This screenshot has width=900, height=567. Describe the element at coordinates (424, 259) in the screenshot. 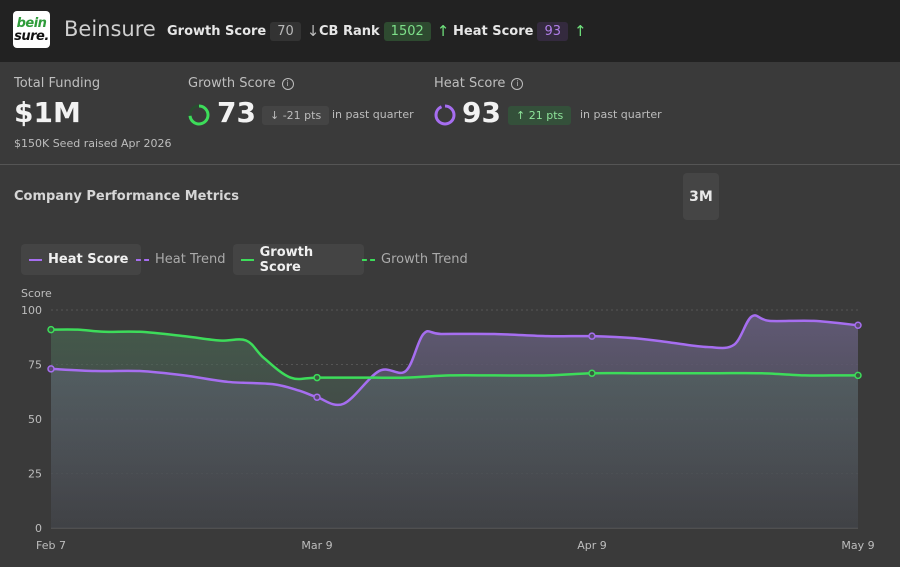

I see `legend-label: Growth Trend` at that location.